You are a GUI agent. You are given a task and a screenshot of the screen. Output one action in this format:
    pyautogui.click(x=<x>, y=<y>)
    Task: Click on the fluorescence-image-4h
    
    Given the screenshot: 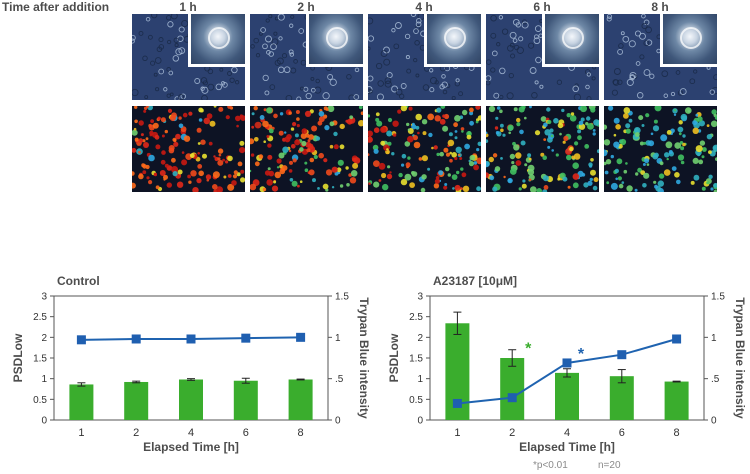 What is the action you would take?
    pyautogui.click(x=424, y=149)
    